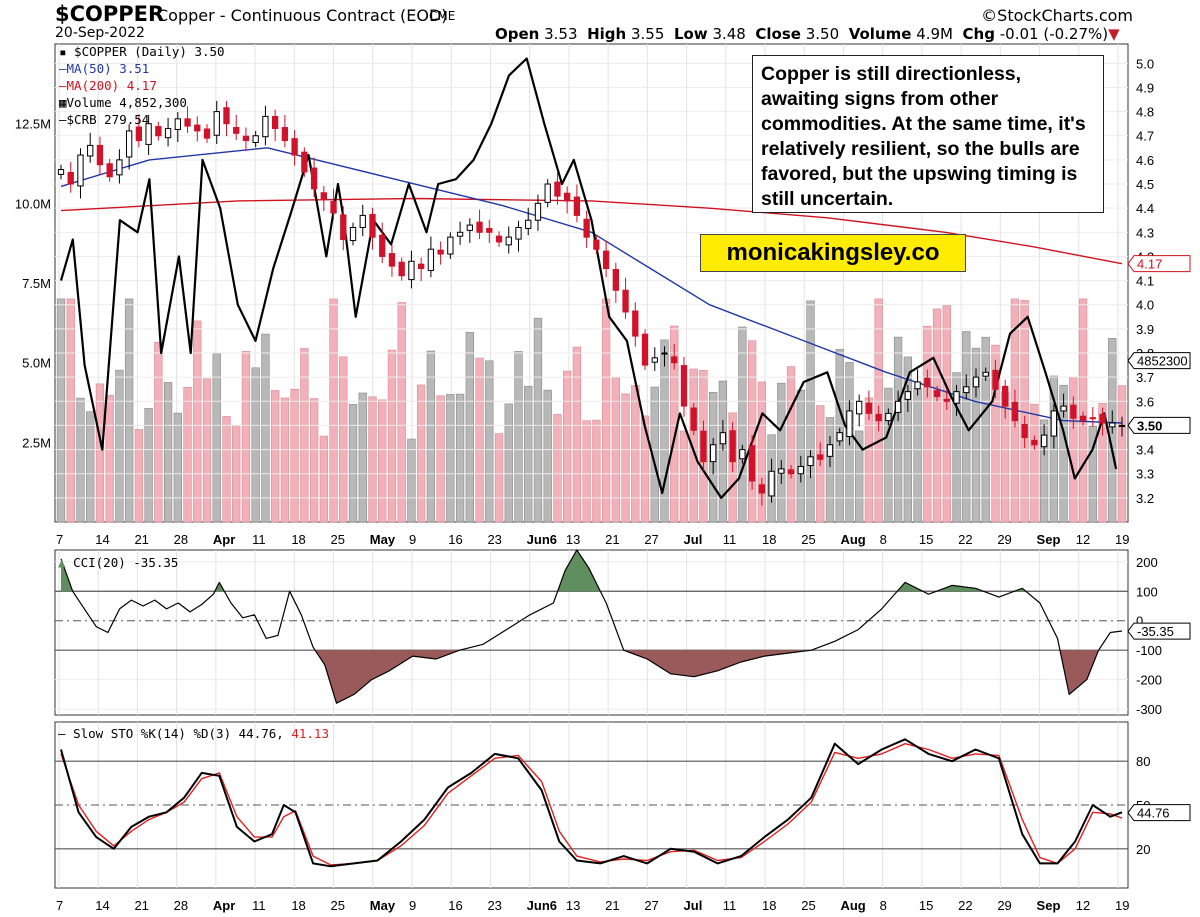 The image size is (1200, 917). I want to click on sto-tick-label: 80, so click(1143, 761).